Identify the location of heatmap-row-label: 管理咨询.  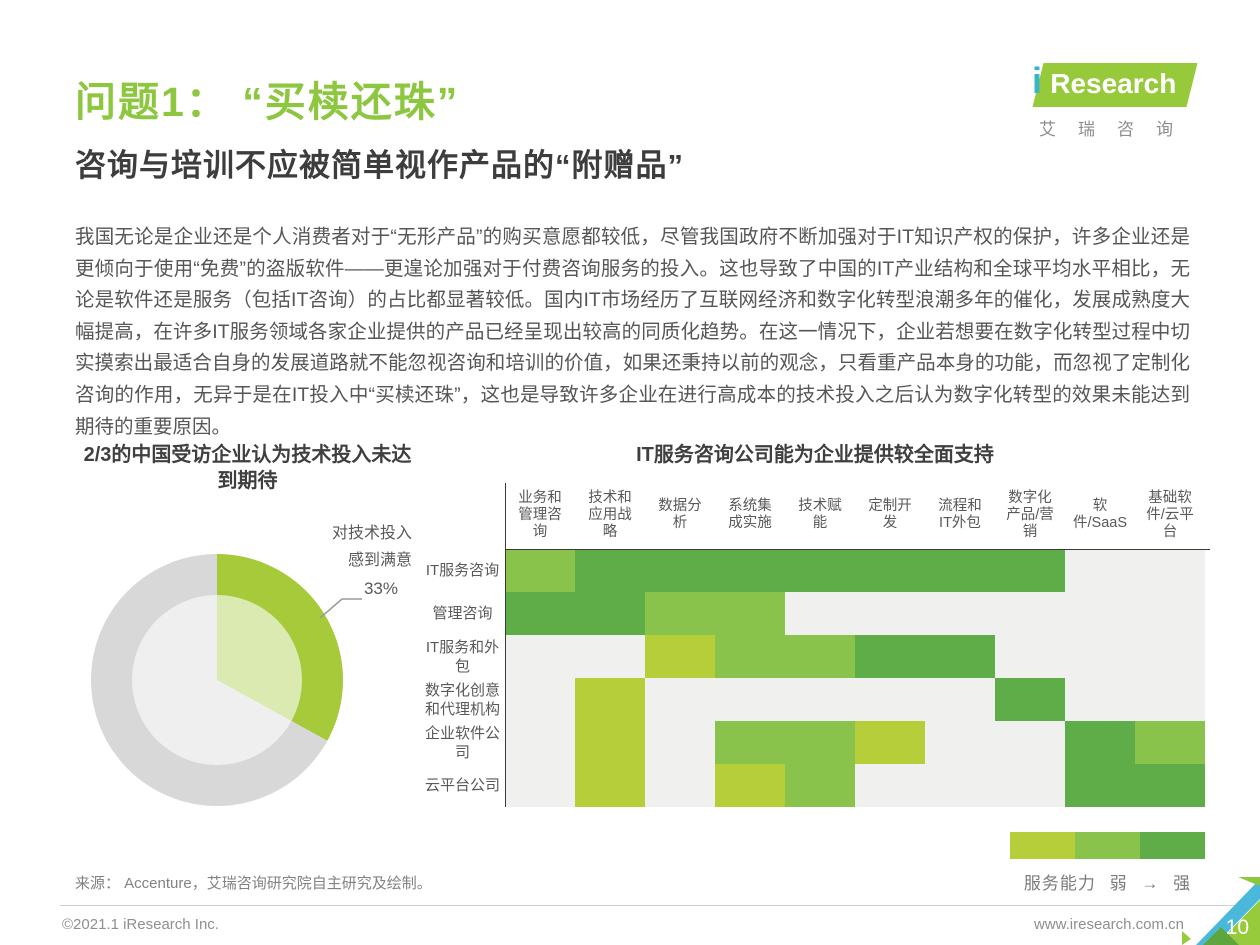
(462, 613).